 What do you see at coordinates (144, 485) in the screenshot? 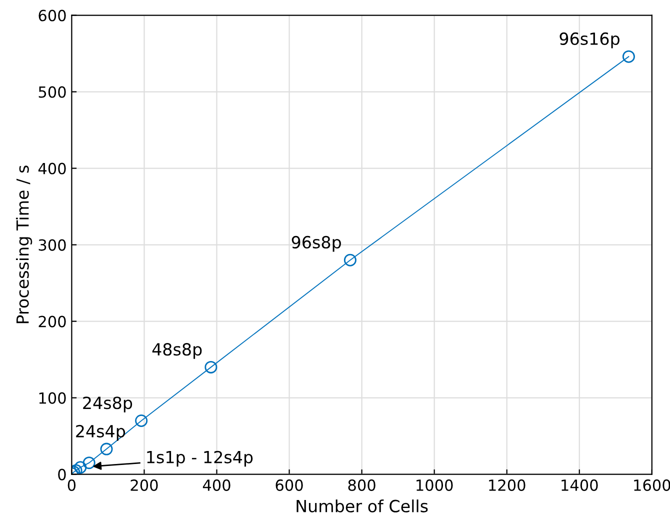
I see `x-tick-label: 200` at bounding box center [144, 485].